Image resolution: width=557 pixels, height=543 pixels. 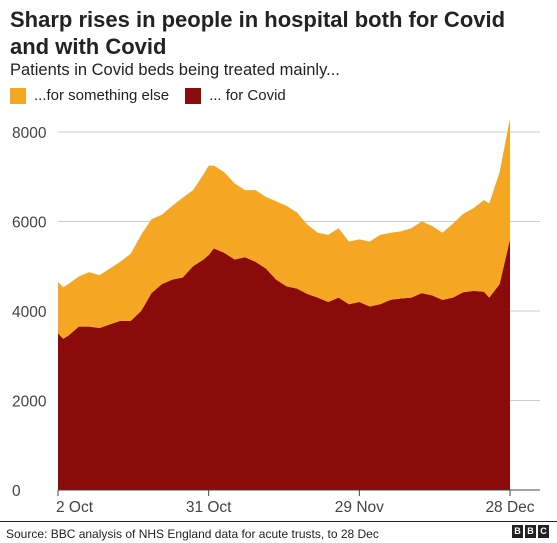 I want to click on legend-item-for-covid: ... for Covid, so click(x=235, y=95).